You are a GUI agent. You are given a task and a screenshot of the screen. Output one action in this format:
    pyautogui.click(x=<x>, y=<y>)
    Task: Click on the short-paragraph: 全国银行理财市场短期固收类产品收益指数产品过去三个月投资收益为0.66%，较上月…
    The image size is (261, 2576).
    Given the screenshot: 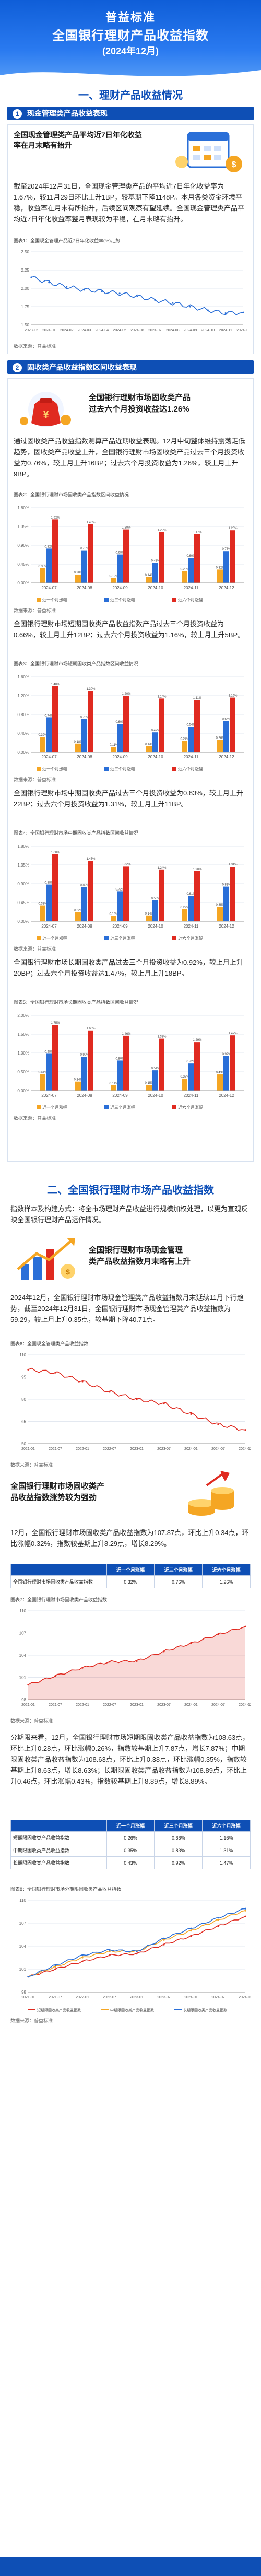 What is the action you would take?
    pyautogui.click(x=129, y=629)
    